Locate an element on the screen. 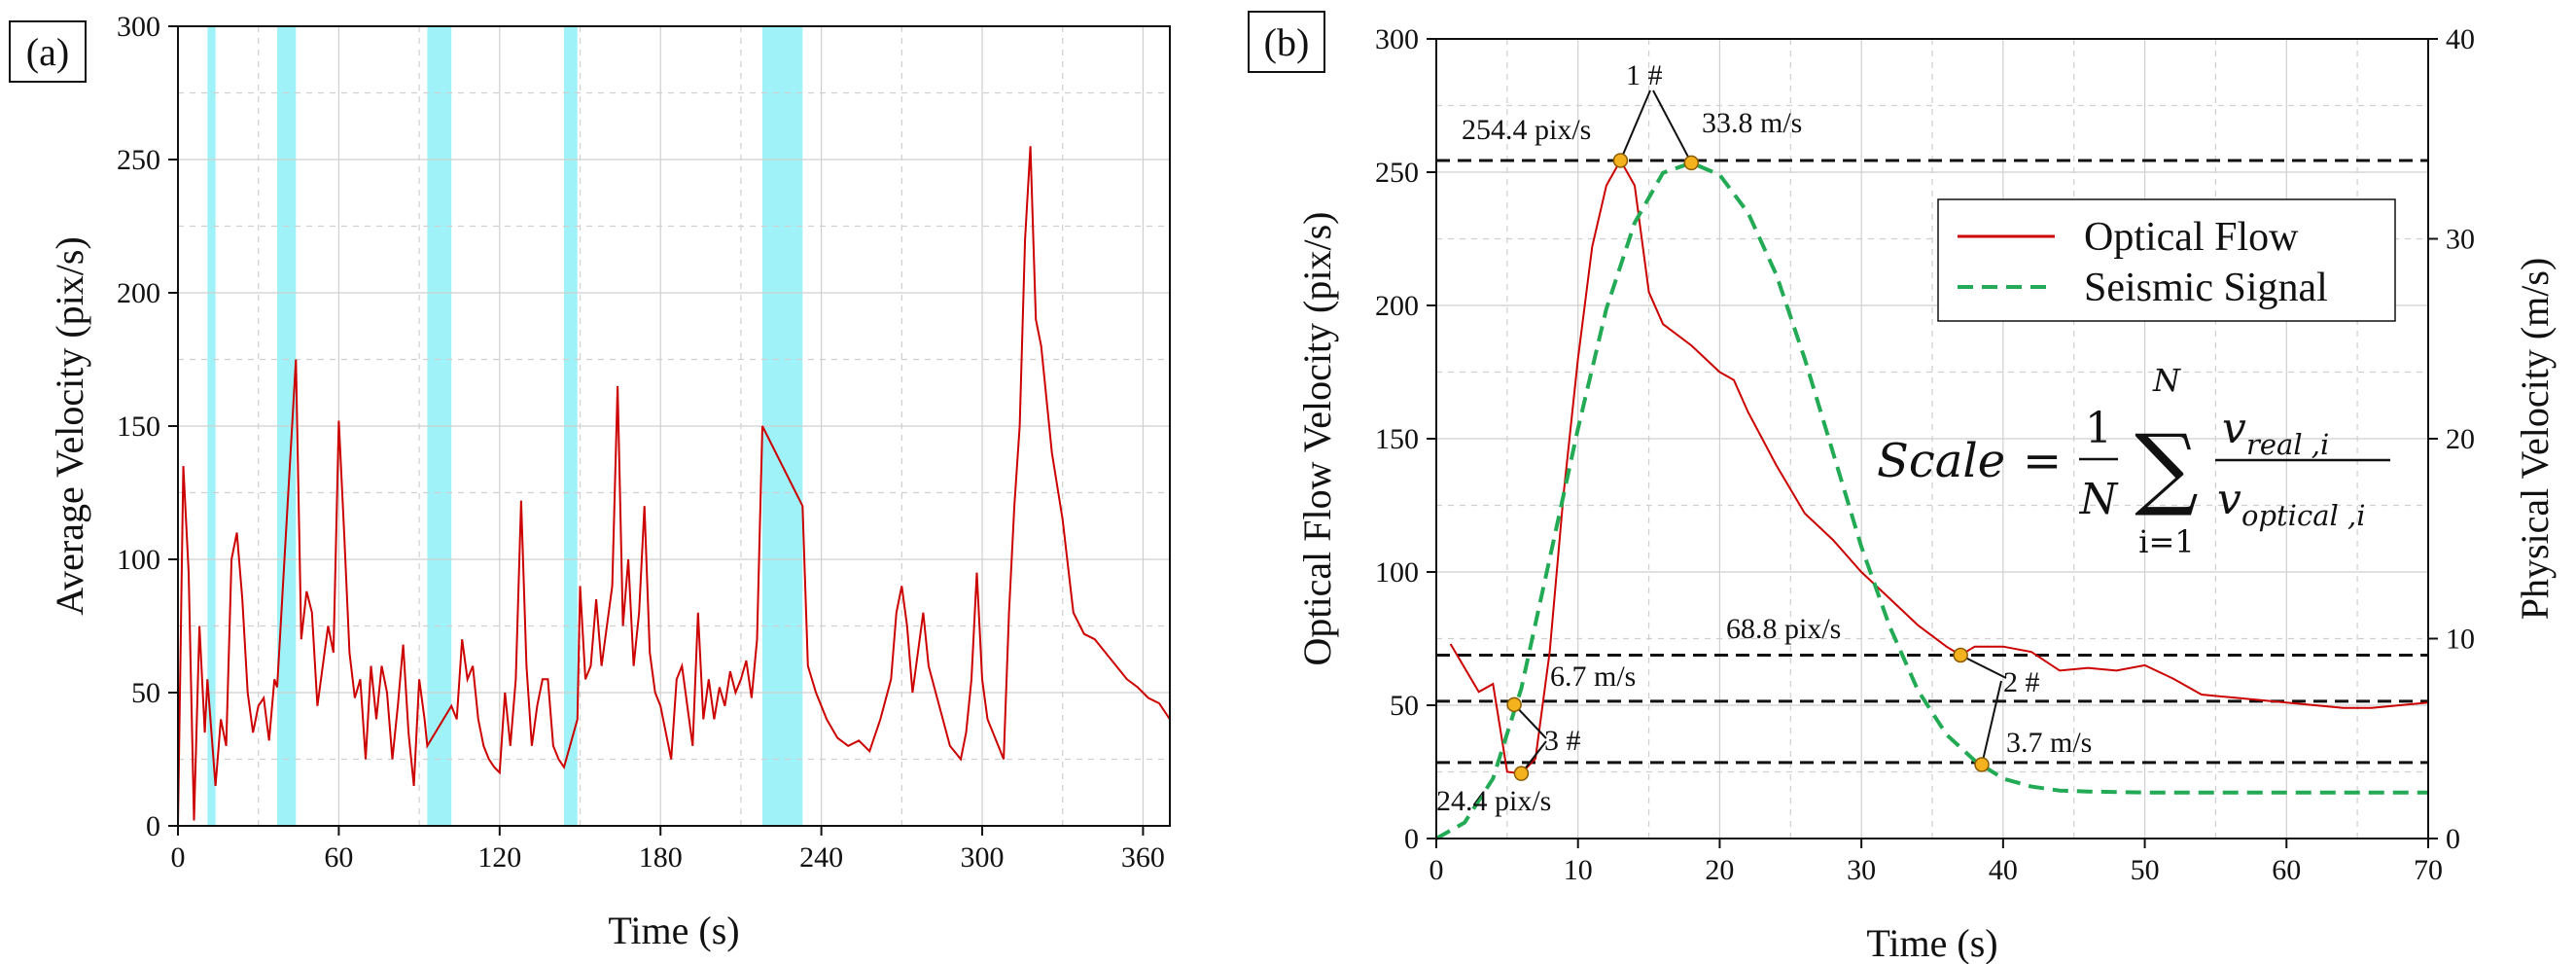  x-tick-label: 300 is located at coordinates (983, 857).